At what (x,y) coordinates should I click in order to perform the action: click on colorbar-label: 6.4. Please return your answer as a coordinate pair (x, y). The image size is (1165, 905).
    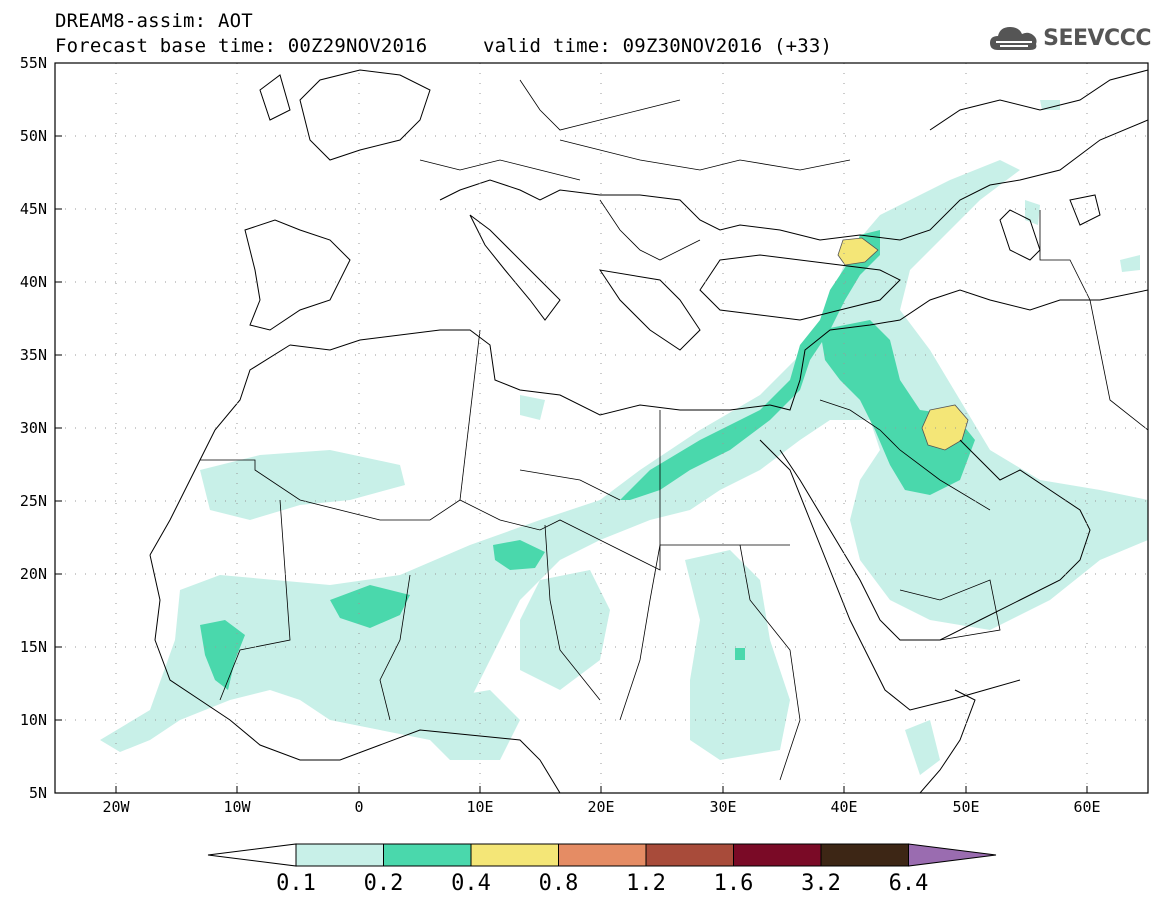
    Looking at the image, I should click on (909, 883).